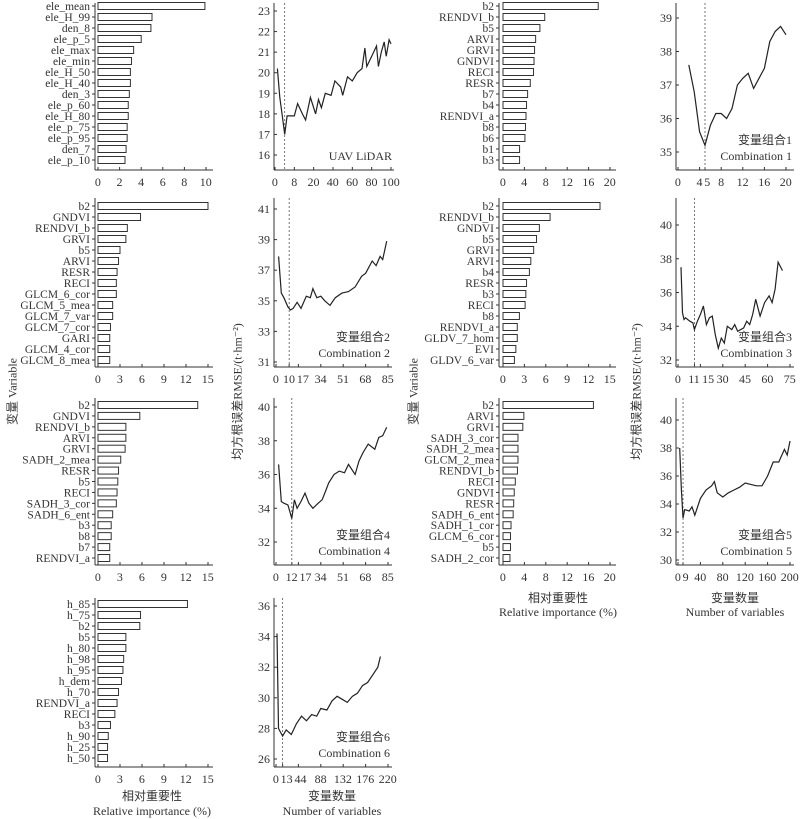  Describe the element at coordinates (75, 273) in the screenshot. I see `category-label: RESR` at that location.